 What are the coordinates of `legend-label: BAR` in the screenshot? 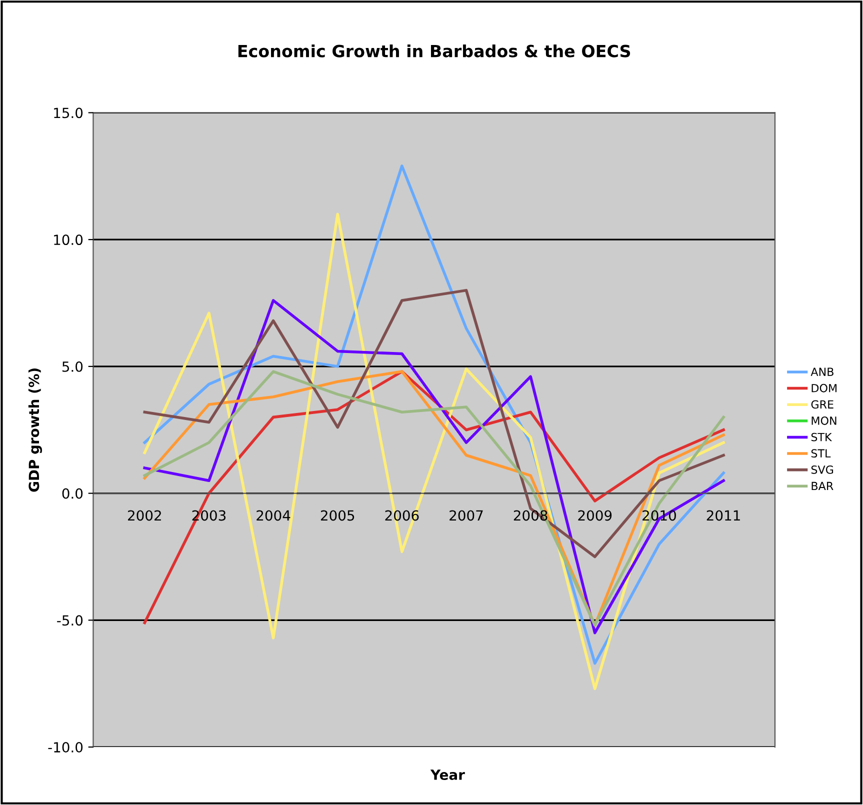 It's located at (823, 486).